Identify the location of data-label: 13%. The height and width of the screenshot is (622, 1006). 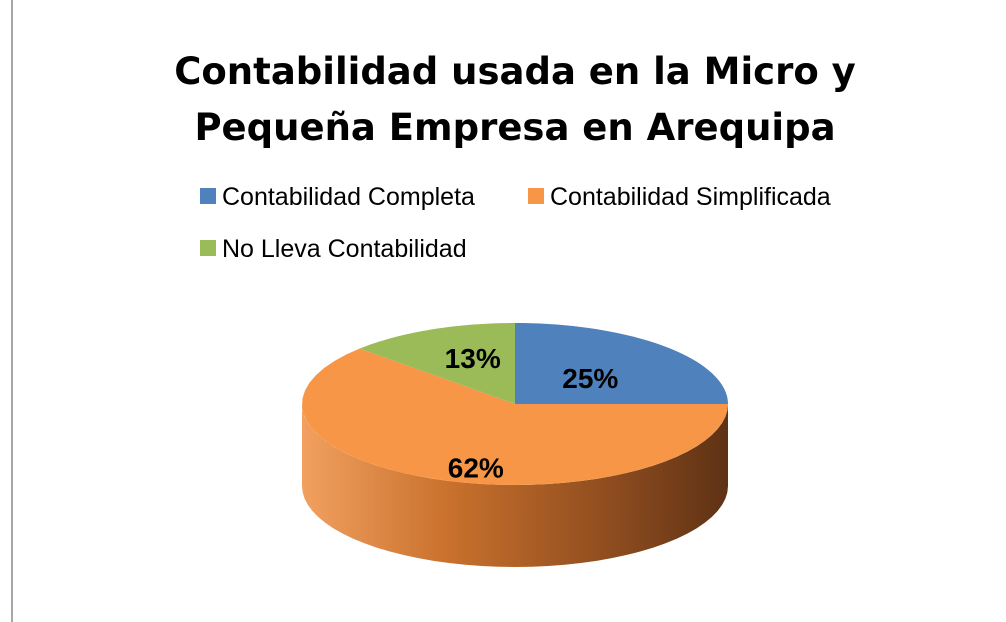
(473, 358).